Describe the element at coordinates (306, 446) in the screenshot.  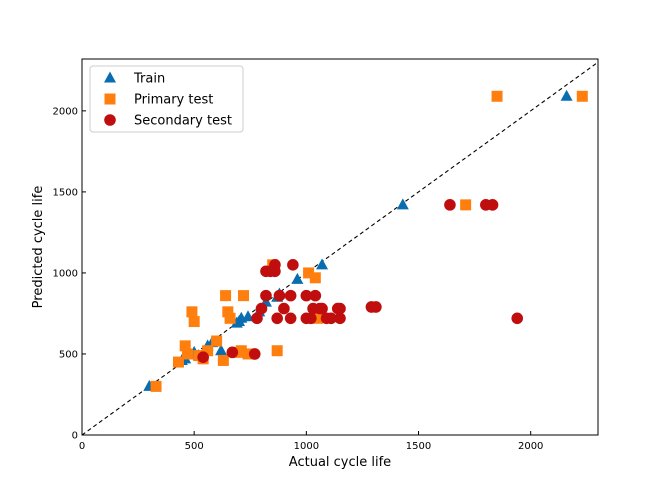
I see `x-tick-label: 1000` at that location.